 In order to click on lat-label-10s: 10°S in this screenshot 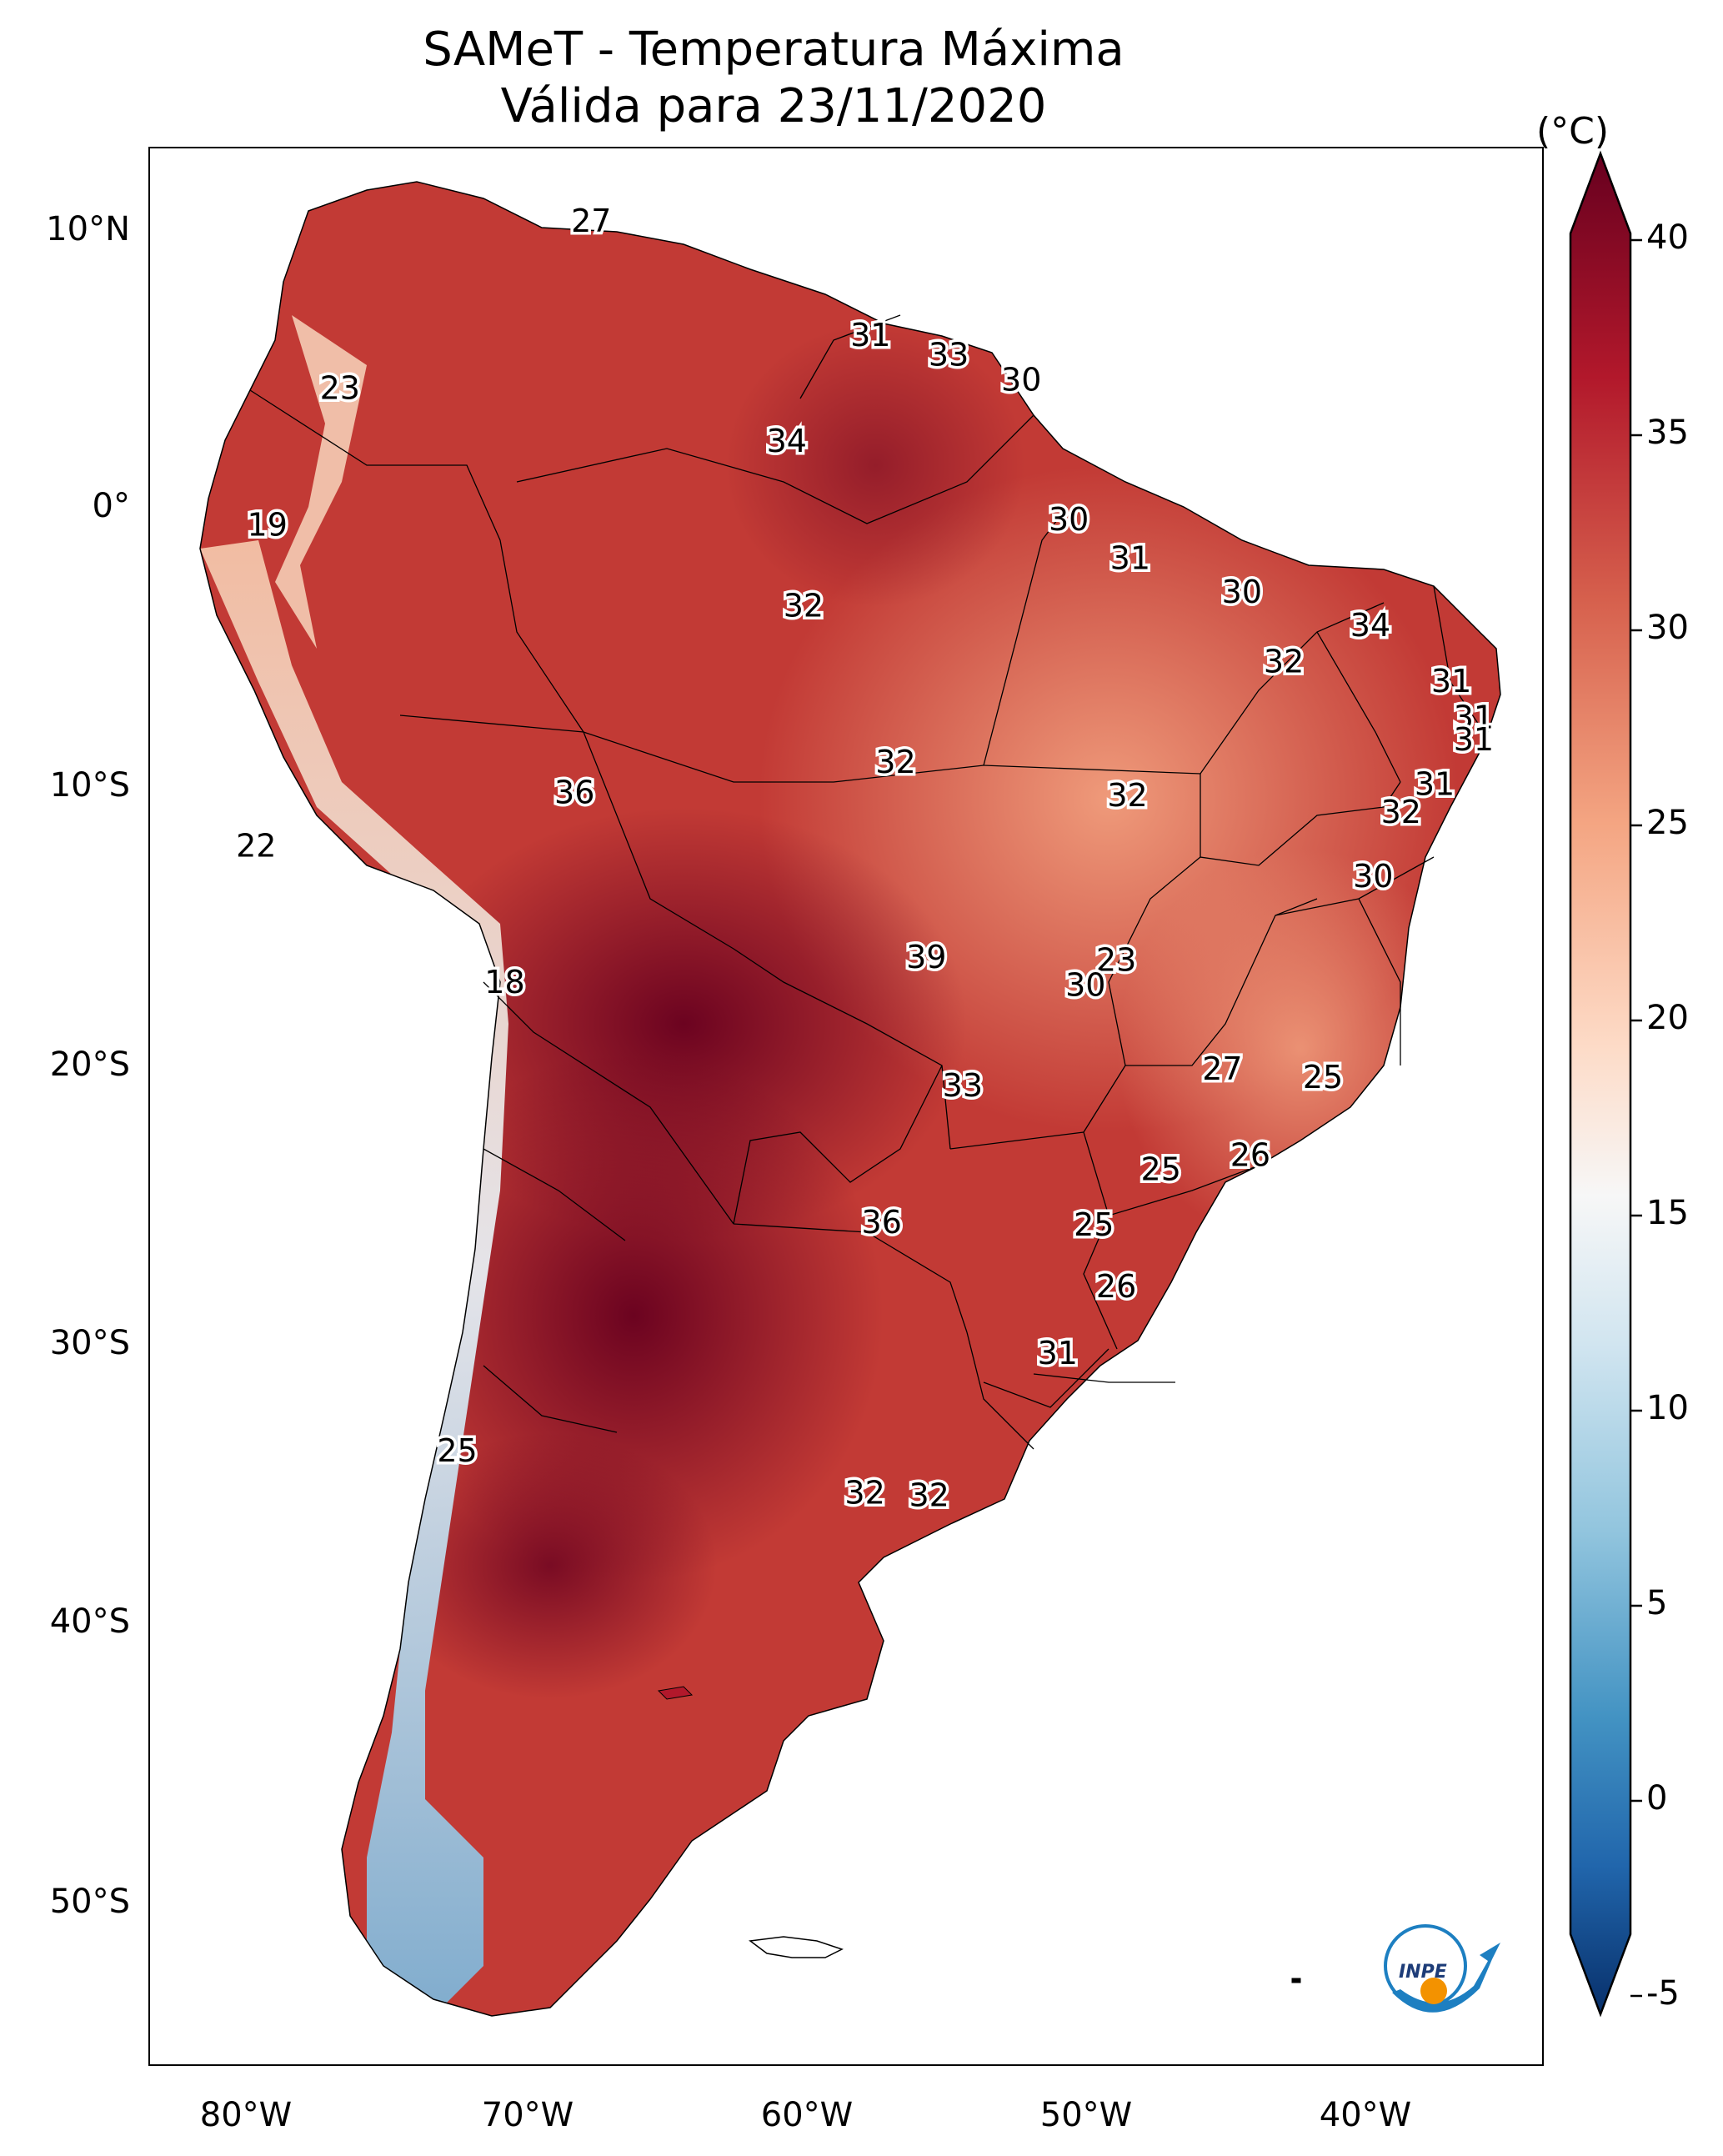, I will do `click(89, 785)`.